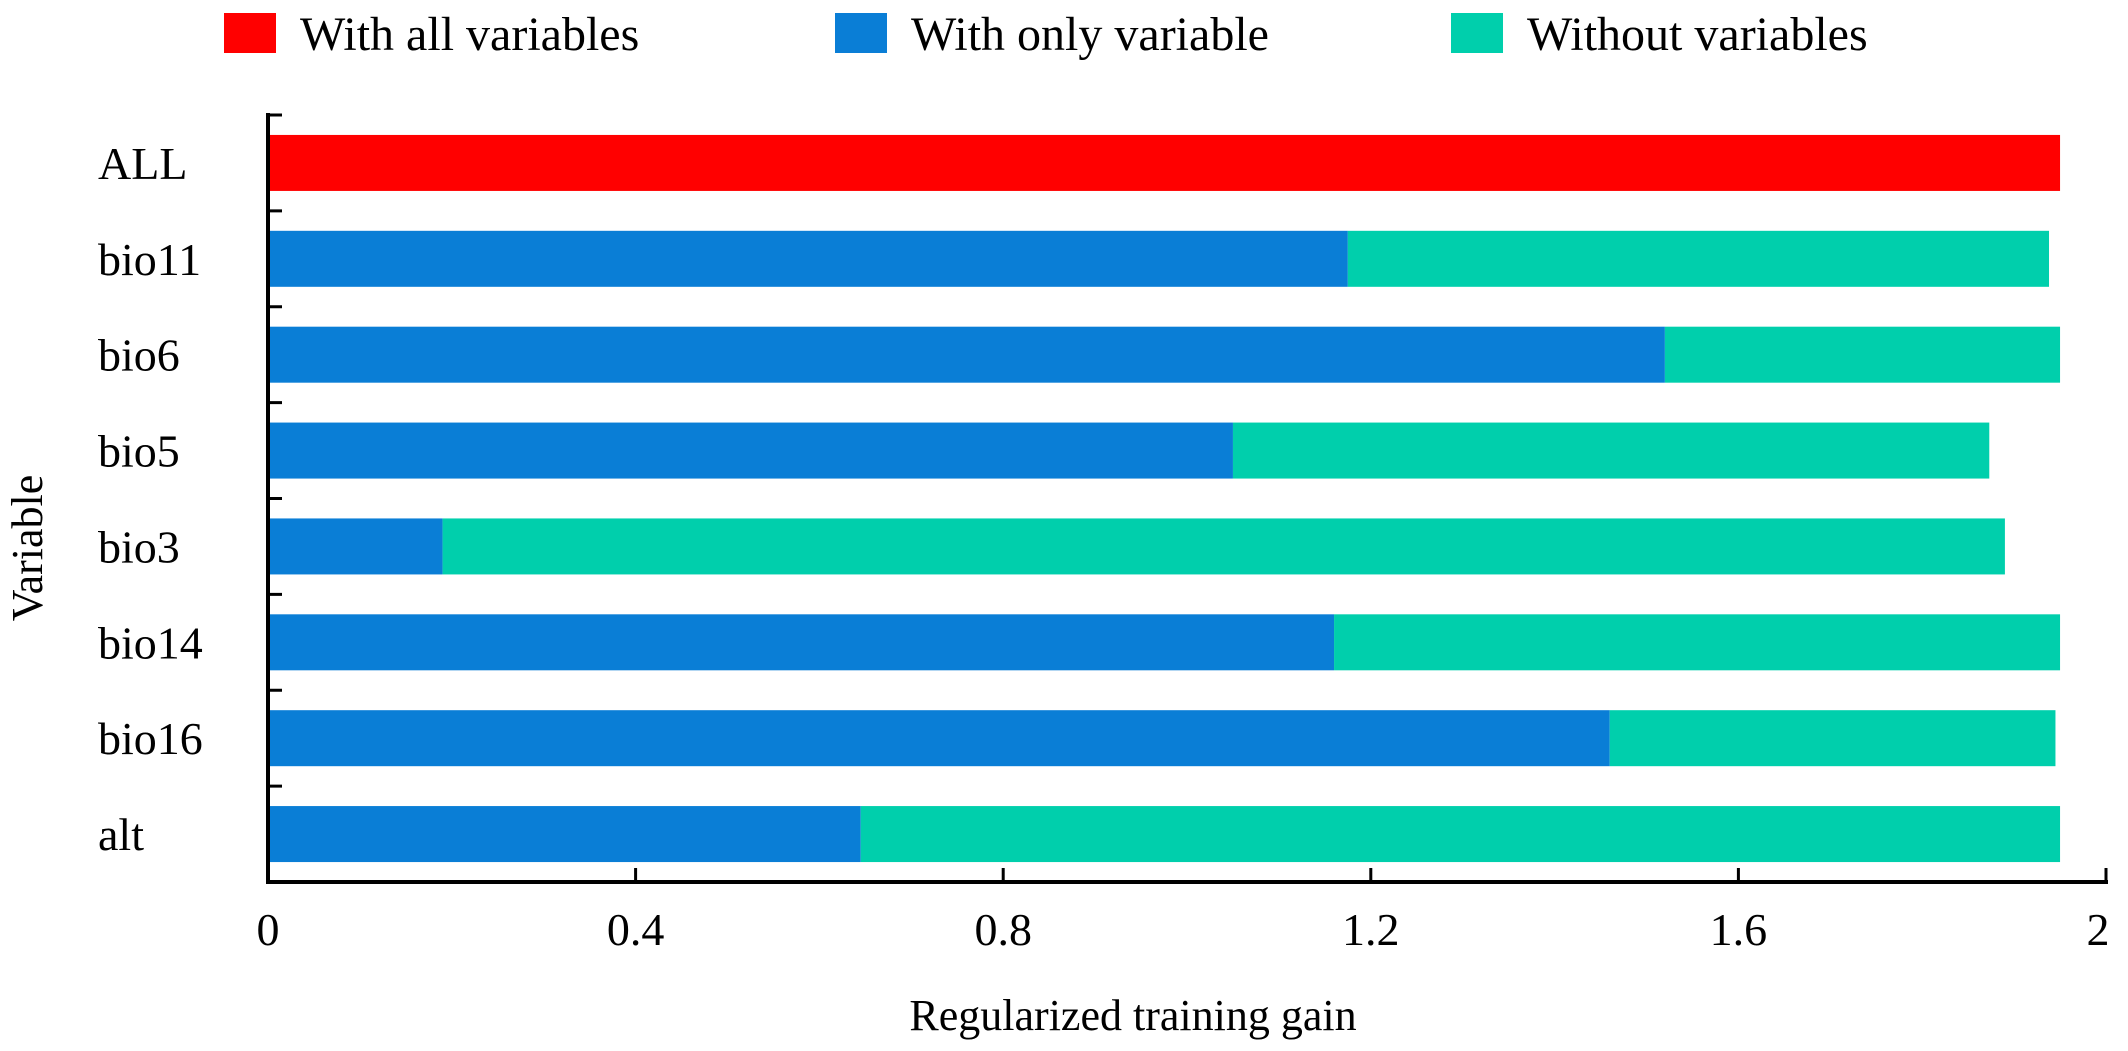 This screenshot has height=1051, width=2128. I want to click on x-tick-label: 0, so click(268, 929).